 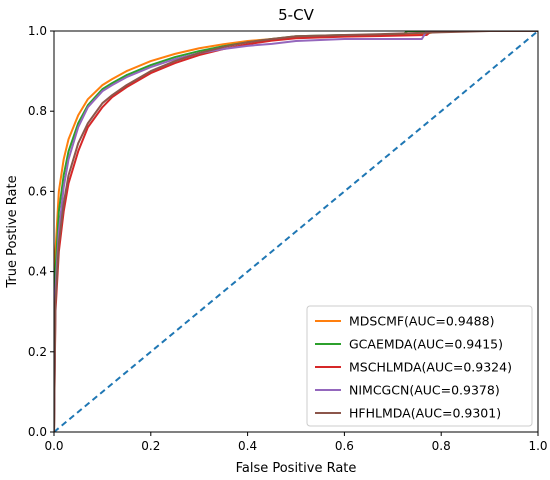 I want to click on legend-entry-label: HFHLMDA(AUC=0.9301), so click(x=425, y=413).